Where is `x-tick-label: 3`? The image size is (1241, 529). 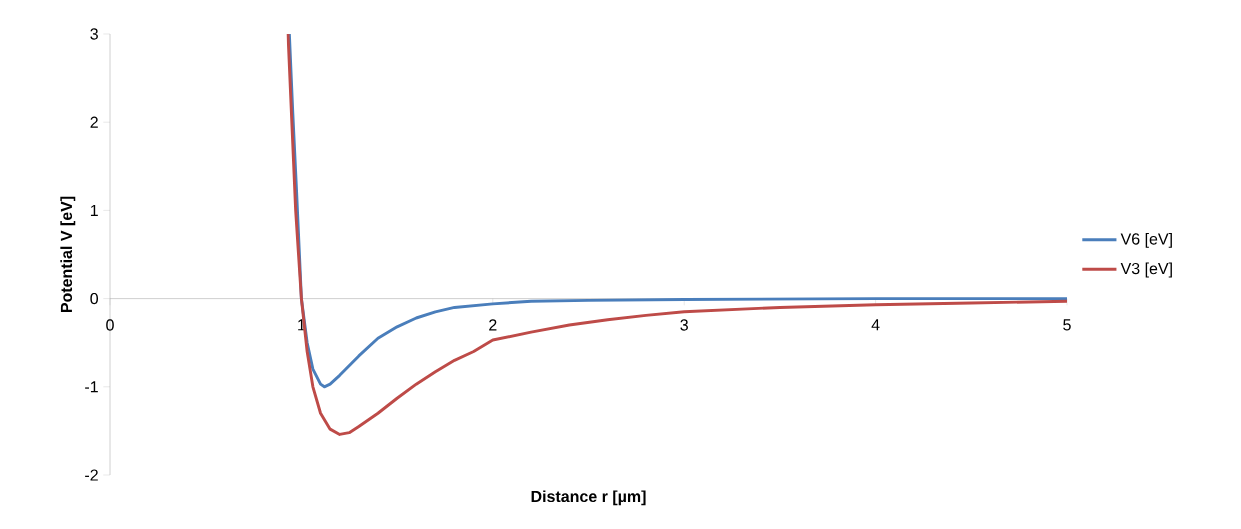
x-tick-label: 3 is located at coordinates (684, 325).